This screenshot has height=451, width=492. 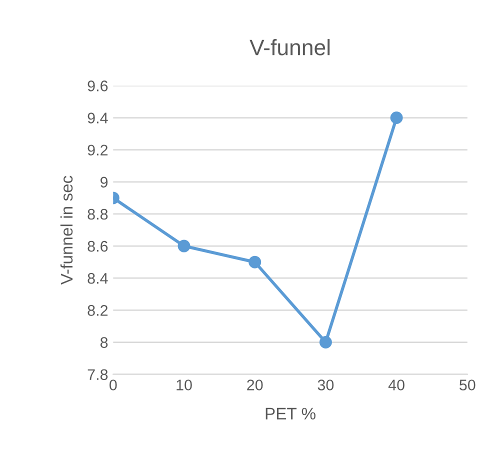 I want to click on y-tick-label: 9.2, so click(x=98, y=150).